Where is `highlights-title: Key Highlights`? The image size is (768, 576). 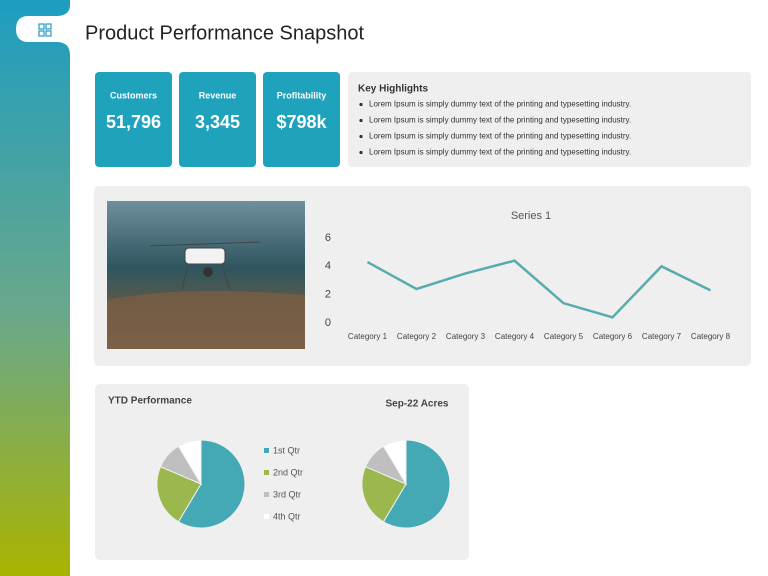
highlights-title: Key Highlights is located at coordinates (393, 89).